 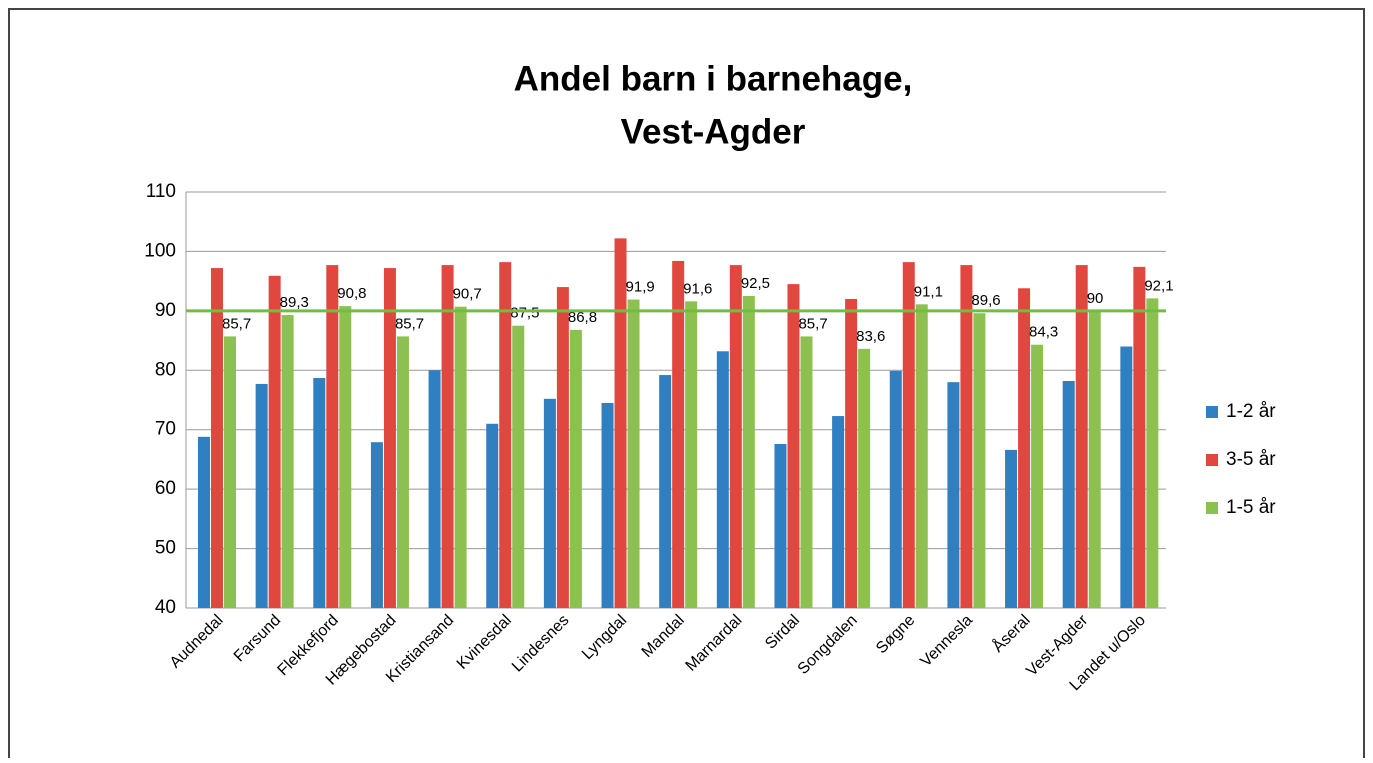 What do you see at coordinates (165, 488) in the screenshot?
I see `y-tick-label: 60` at bounding box center [165, 488].